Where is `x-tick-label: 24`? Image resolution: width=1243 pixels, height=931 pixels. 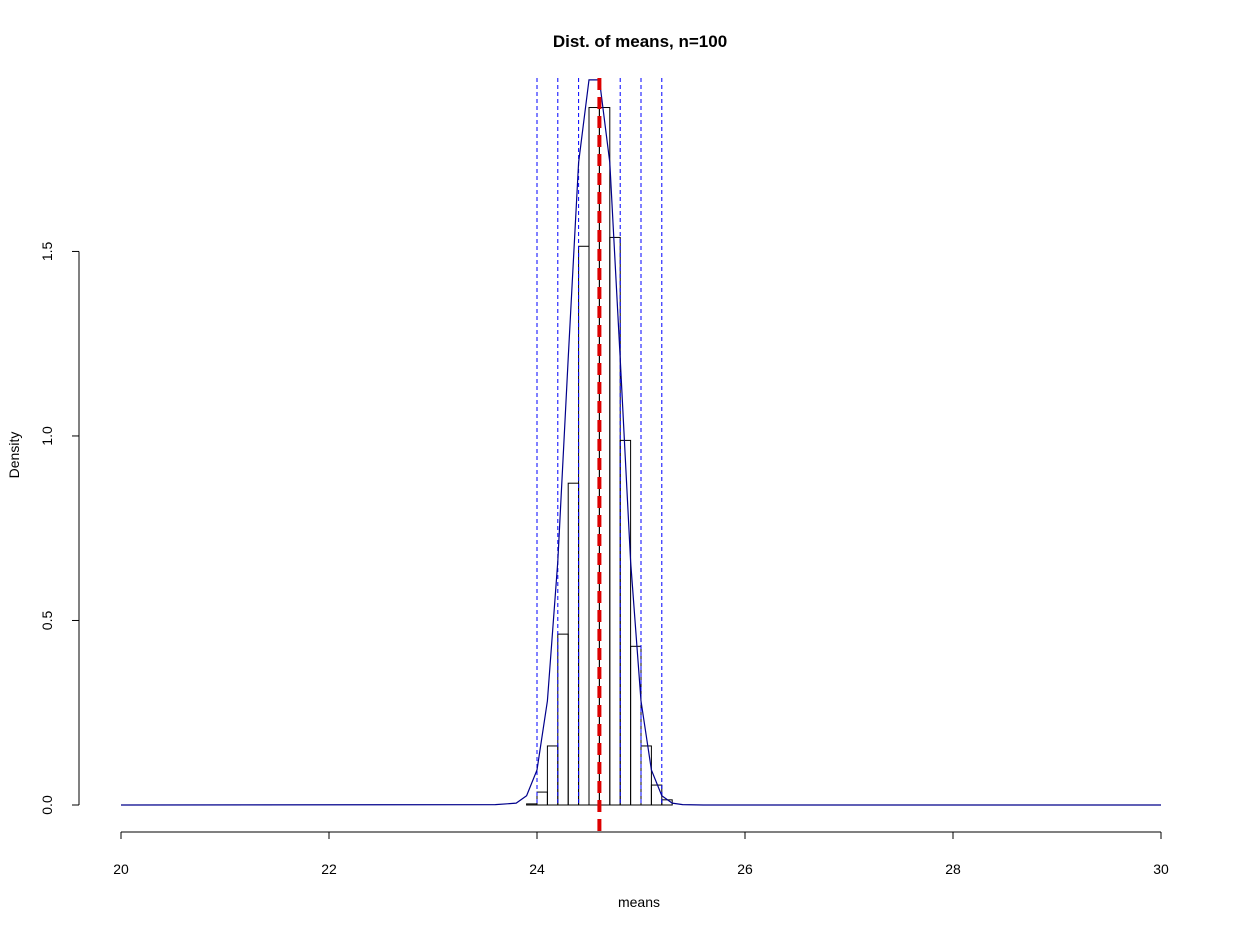
x-tick-label: 24 is located at coordinates (537, 869).